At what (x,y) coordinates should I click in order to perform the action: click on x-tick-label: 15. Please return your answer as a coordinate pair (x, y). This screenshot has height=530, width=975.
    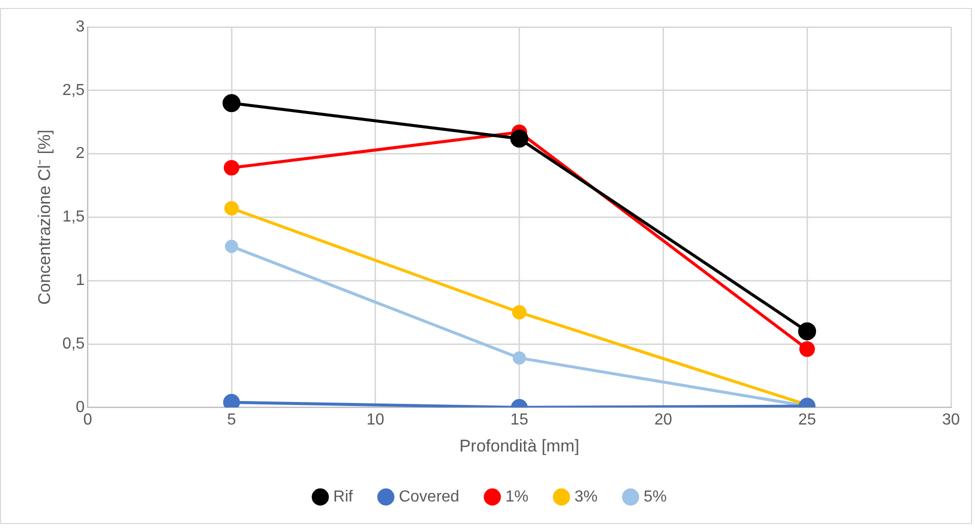
    Looking at the image, I should click on (519, 419).